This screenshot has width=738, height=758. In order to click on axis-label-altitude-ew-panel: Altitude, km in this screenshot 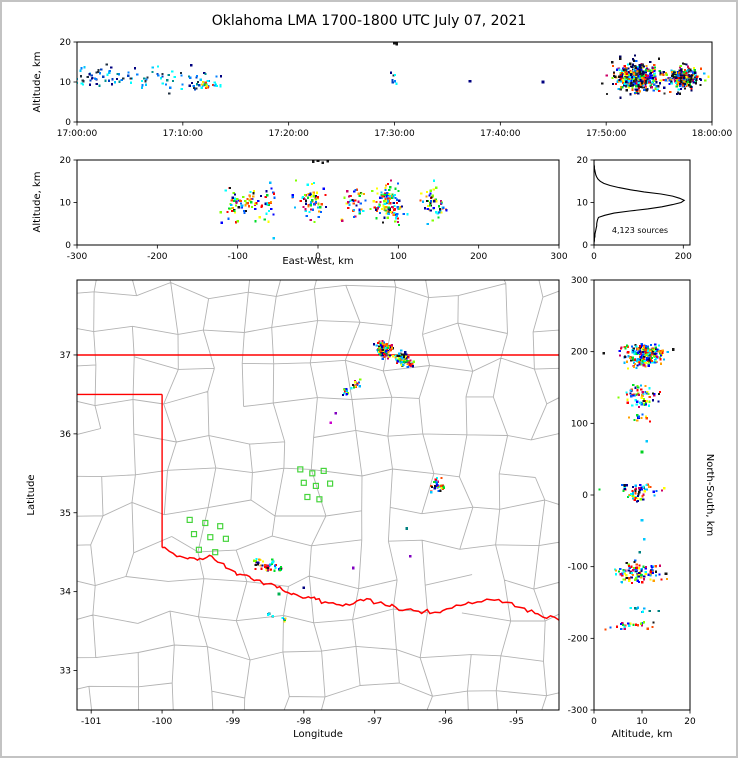, I will do `click(37, 202)`.